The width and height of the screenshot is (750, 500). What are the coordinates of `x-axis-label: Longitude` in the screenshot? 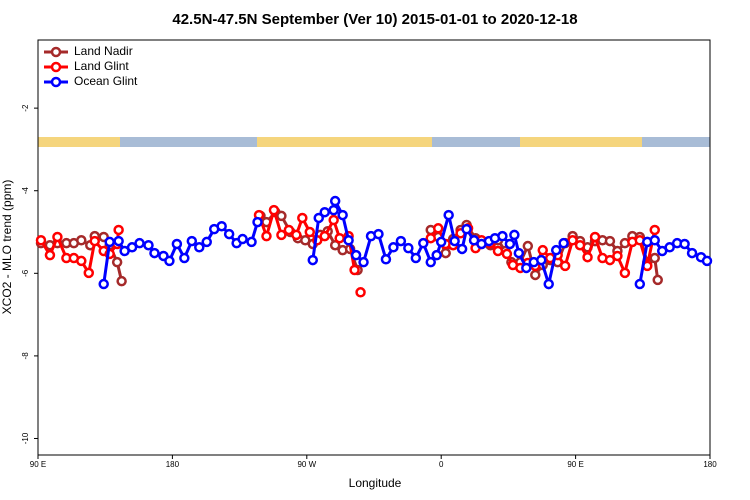 It's located at (375, 483).